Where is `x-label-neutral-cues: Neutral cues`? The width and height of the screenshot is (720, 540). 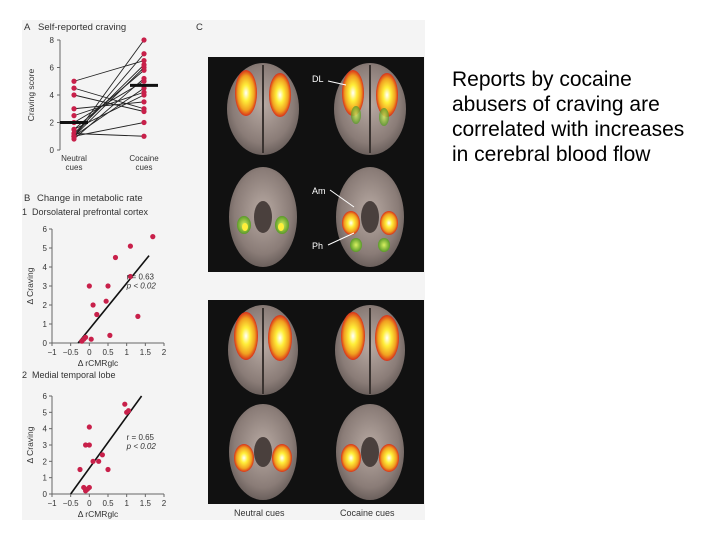 x-label-neutral-cues: Neutral cues is located at coordinates (259, 513).